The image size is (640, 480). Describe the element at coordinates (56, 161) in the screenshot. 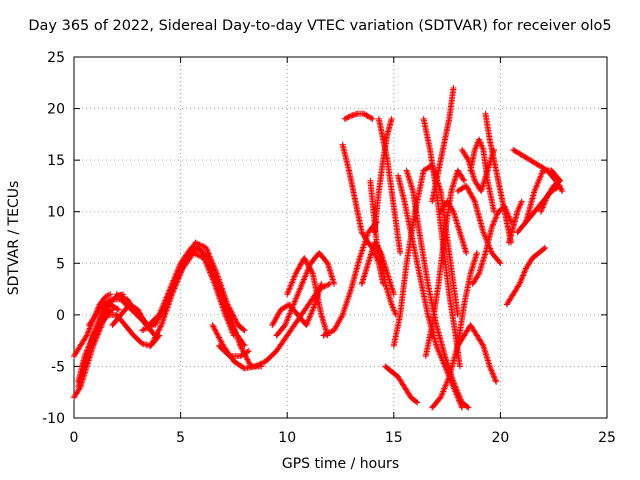

I see `y-tick-label: 15` at that location.